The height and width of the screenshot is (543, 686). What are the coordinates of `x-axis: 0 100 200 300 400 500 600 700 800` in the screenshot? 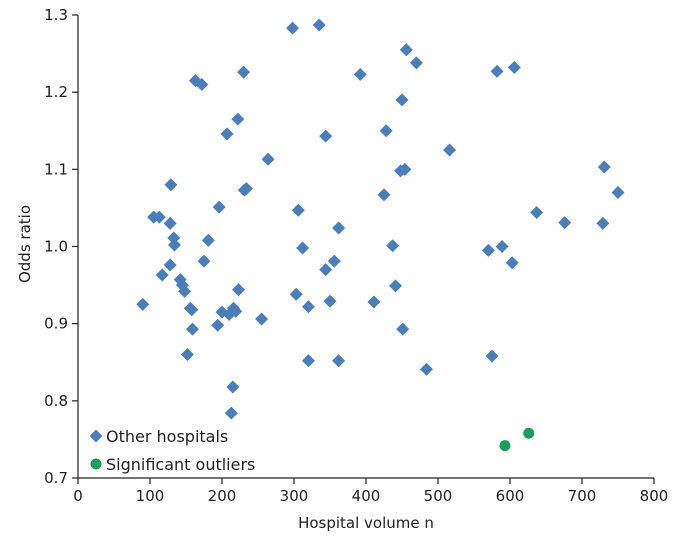 It's located at (371, 491).